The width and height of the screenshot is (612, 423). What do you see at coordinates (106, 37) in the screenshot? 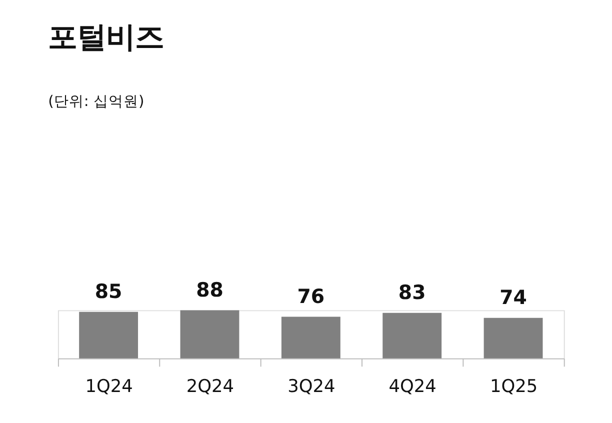
I see `chart-title: 포털비즈` at bounding box center [106, 37].